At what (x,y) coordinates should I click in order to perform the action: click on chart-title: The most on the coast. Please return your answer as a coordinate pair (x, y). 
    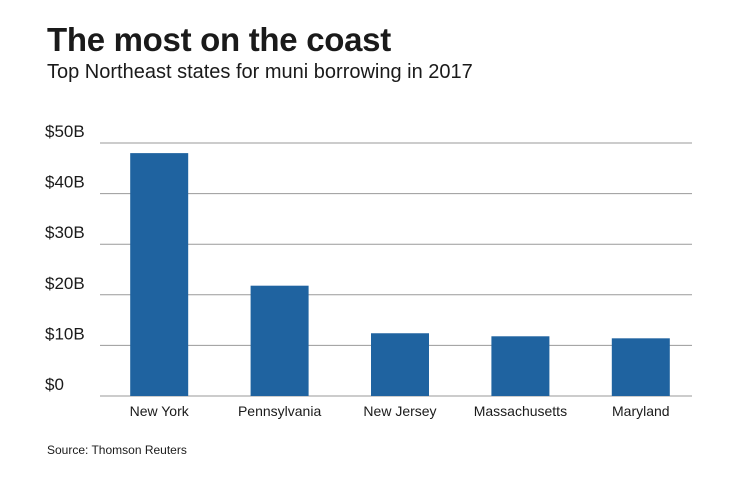
    Looking at the image, I should click on (219, 39).